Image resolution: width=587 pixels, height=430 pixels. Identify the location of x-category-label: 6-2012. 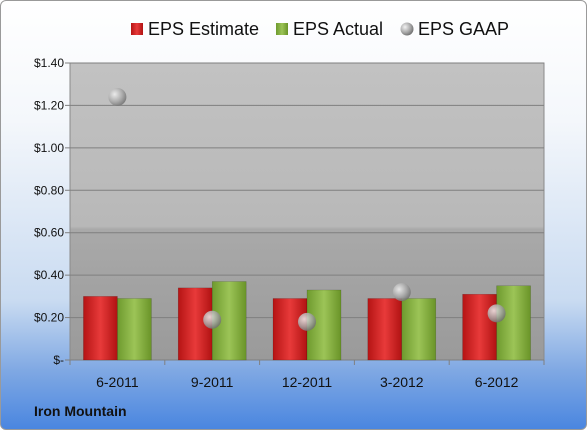
(497, 382).